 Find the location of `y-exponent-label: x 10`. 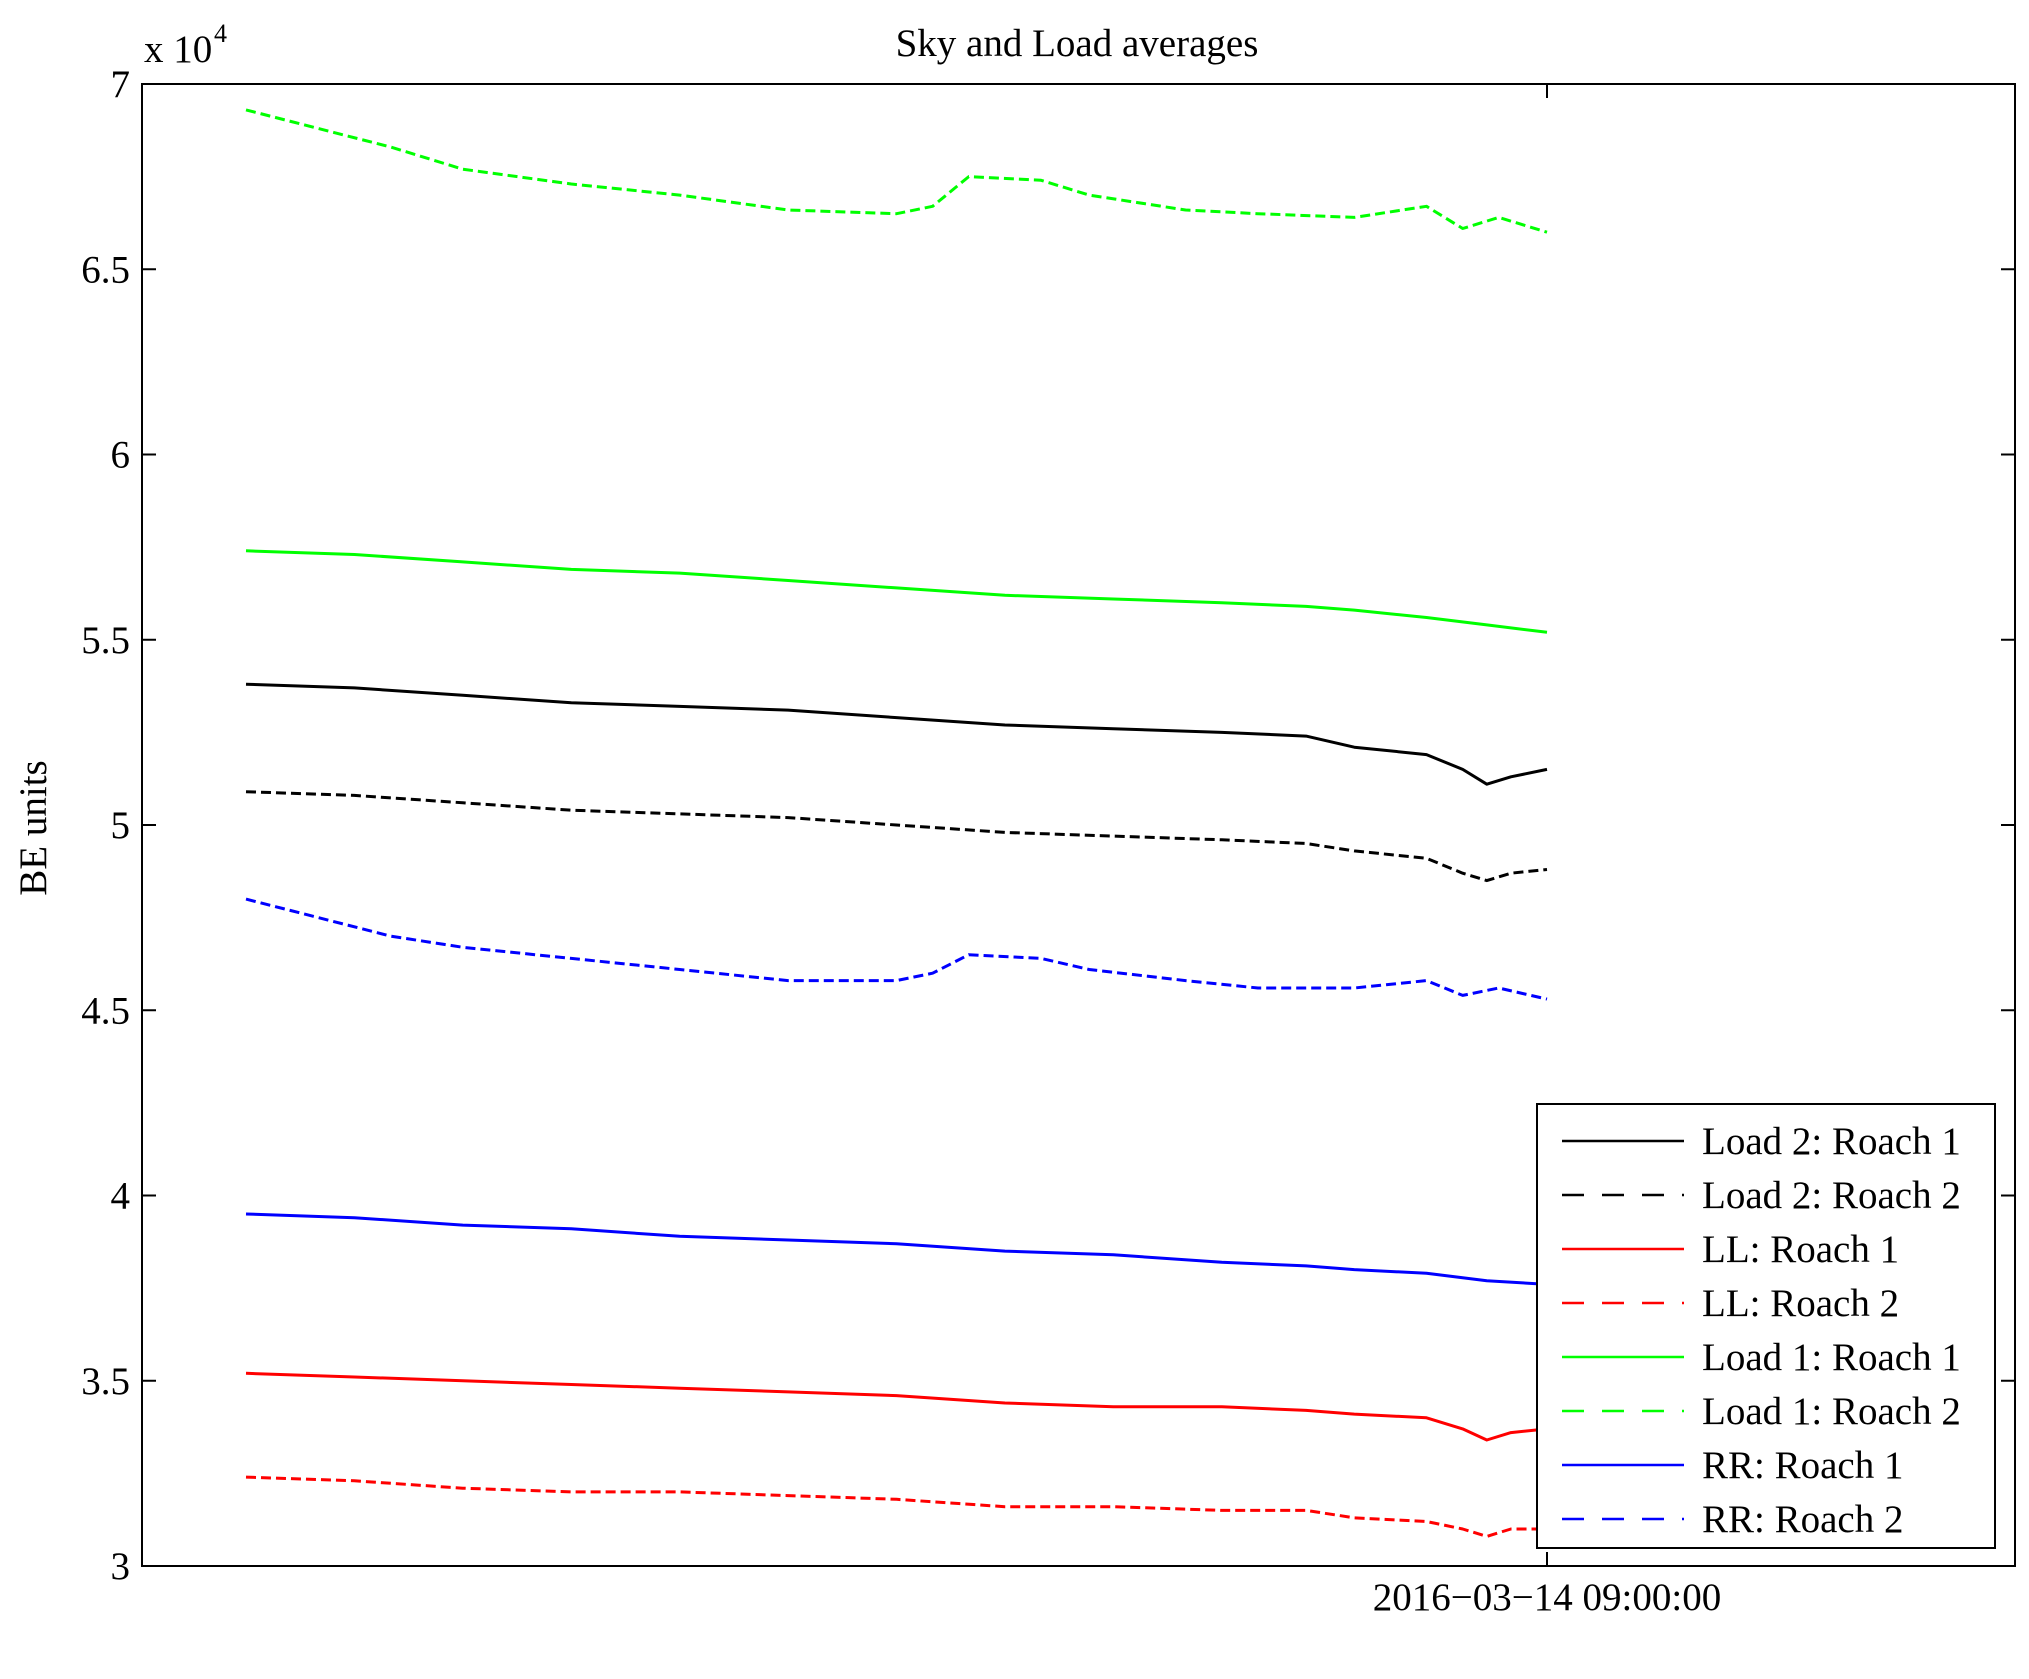

y-exponent-label: x 10 is located at coordinates (178, 49).